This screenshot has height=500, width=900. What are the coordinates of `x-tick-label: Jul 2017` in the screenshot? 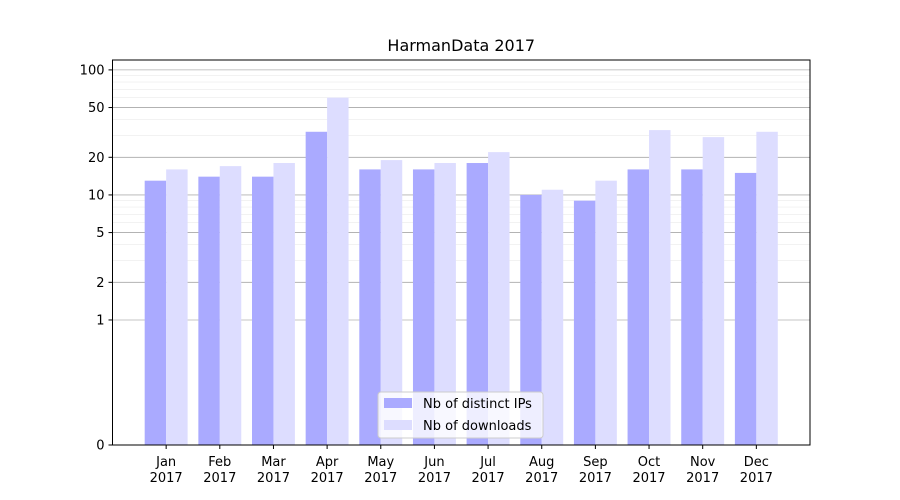 It's located at (488, 470).